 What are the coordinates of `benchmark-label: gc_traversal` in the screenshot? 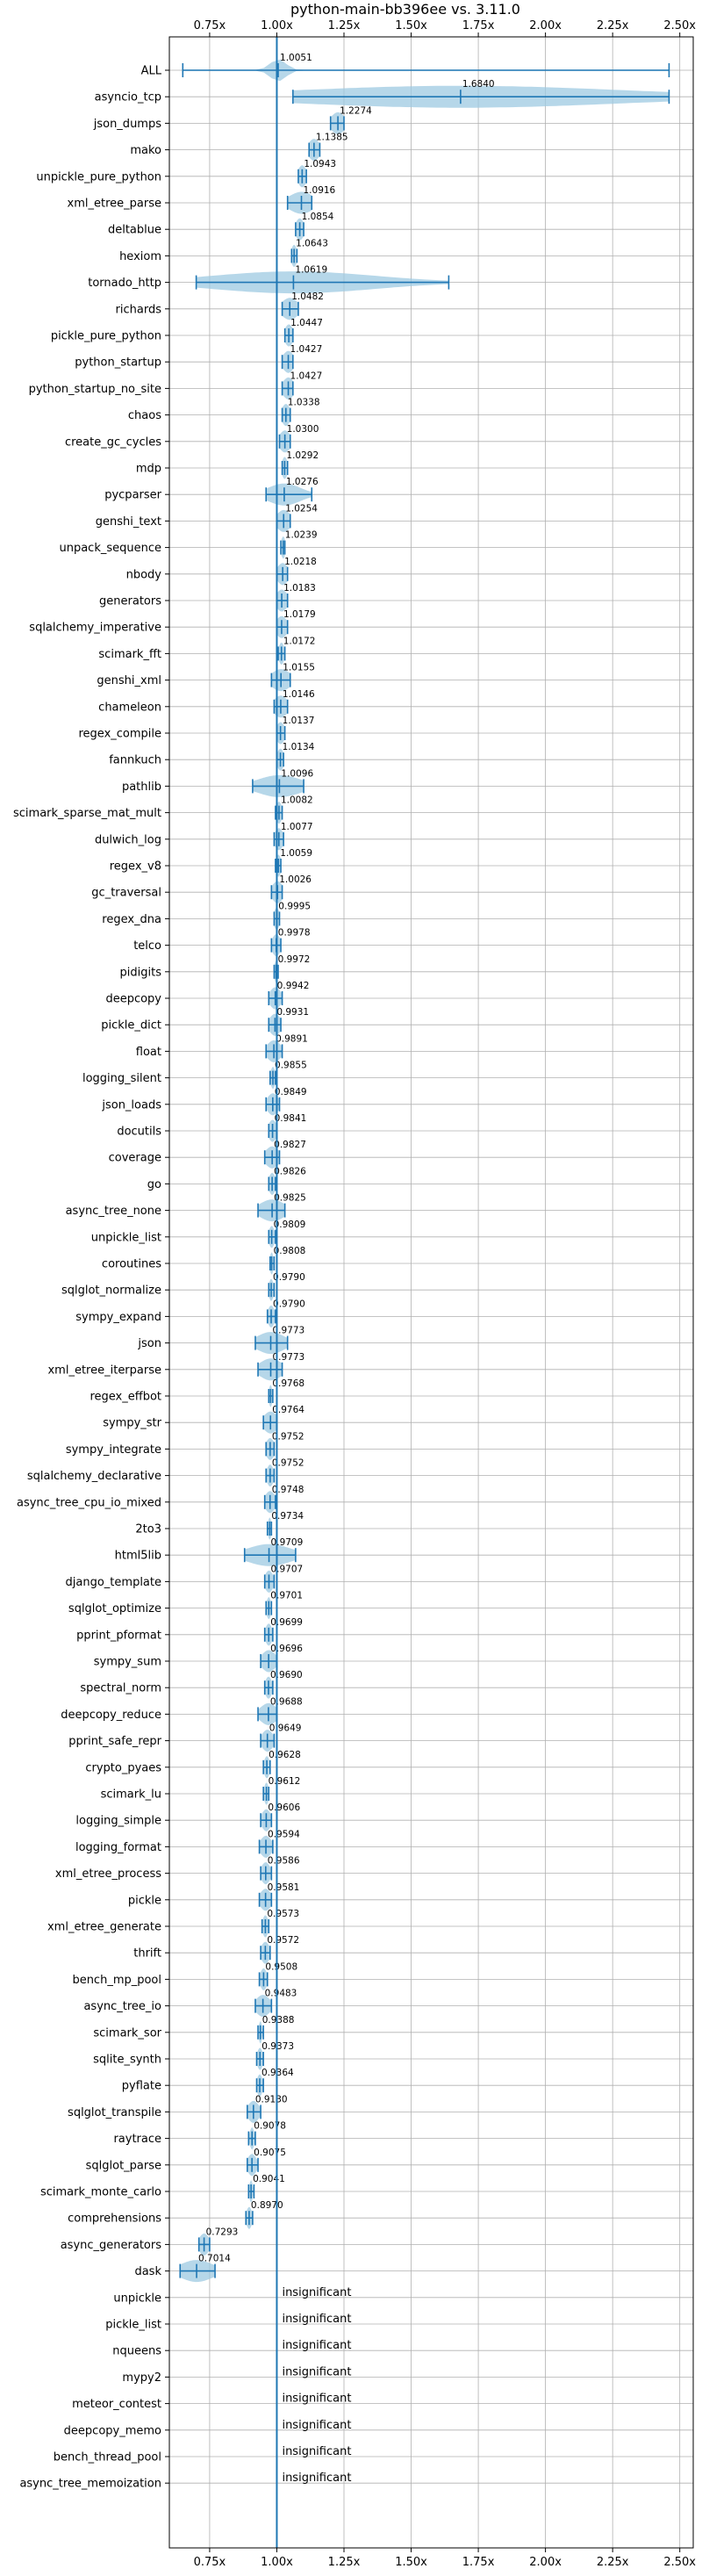 It's located at (126, 893).